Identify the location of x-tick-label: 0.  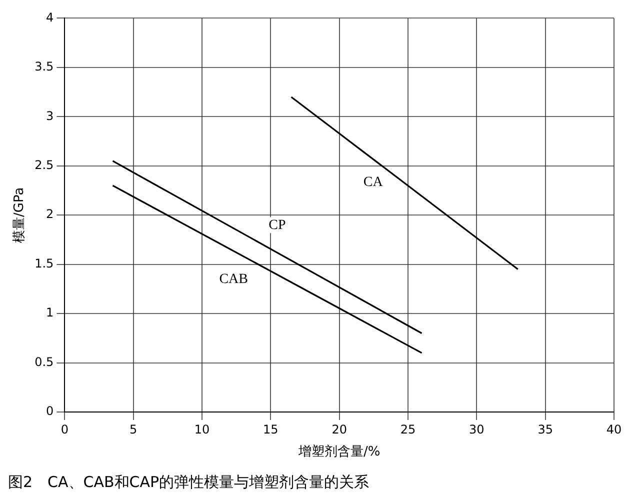
(64, 429).